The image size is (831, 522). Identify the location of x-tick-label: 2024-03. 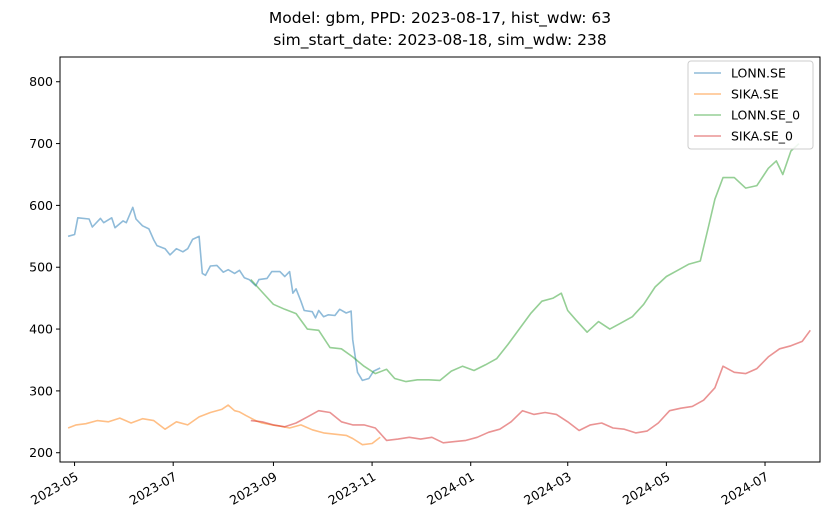
(547, 488).